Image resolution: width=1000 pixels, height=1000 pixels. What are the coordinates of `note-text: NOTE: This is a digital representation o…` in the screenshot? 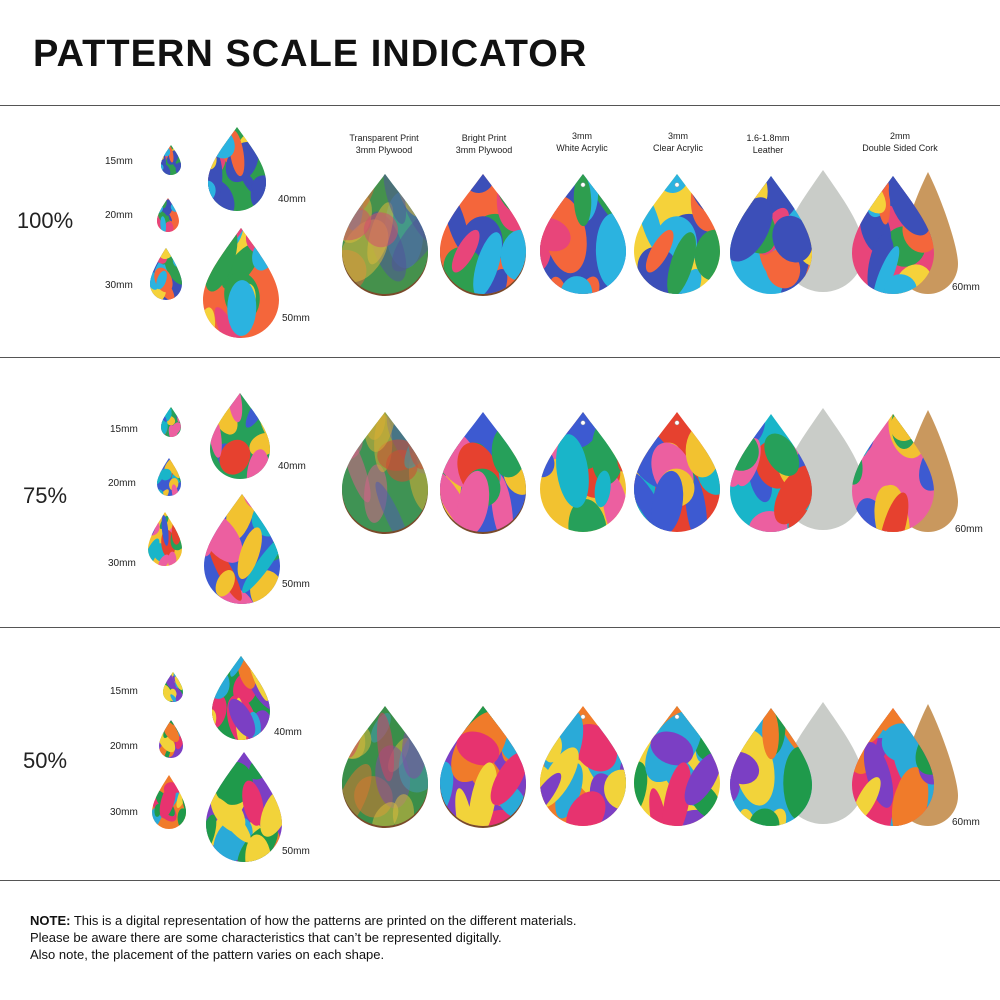 It's located at (303, 937).